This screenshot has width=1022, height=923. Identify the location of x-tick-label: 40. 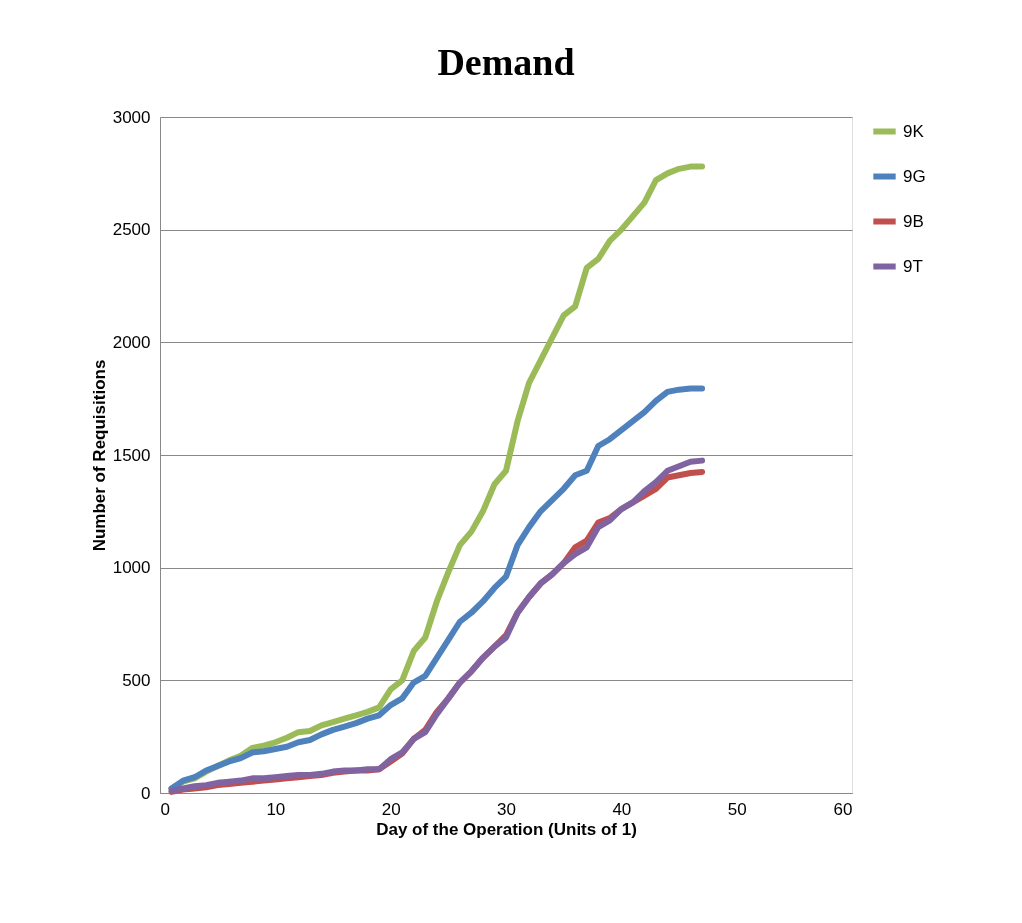
(622, 809).